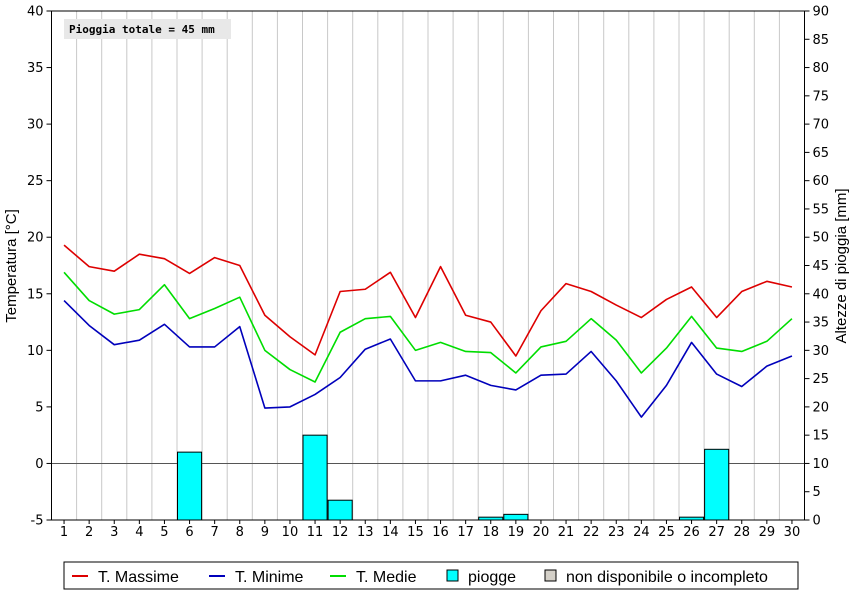 The height and width of the screenshot is (600, 865). What do you see at coordinates (290, 532) in the screenshot?
I see `x-tick-label: 10` at bounding box center [290, 532].